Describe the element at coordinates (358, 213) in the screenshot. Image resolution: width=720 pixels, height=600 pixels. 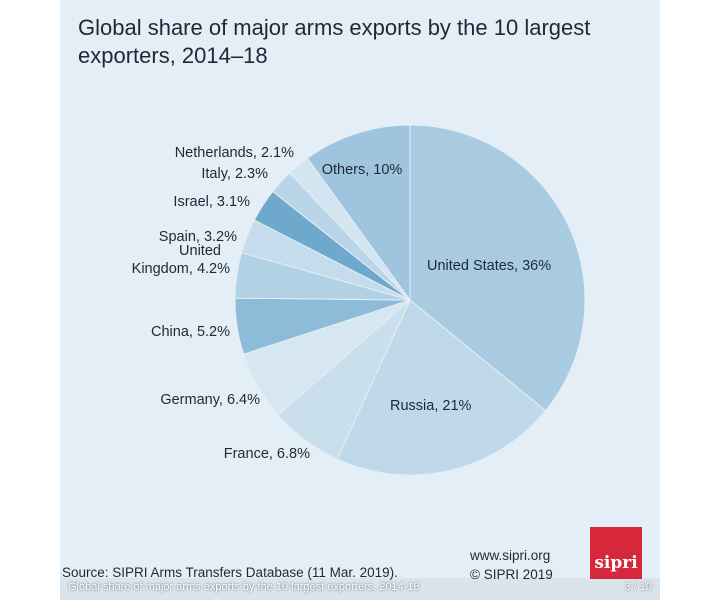
I see `pie-slice-others` at that location.